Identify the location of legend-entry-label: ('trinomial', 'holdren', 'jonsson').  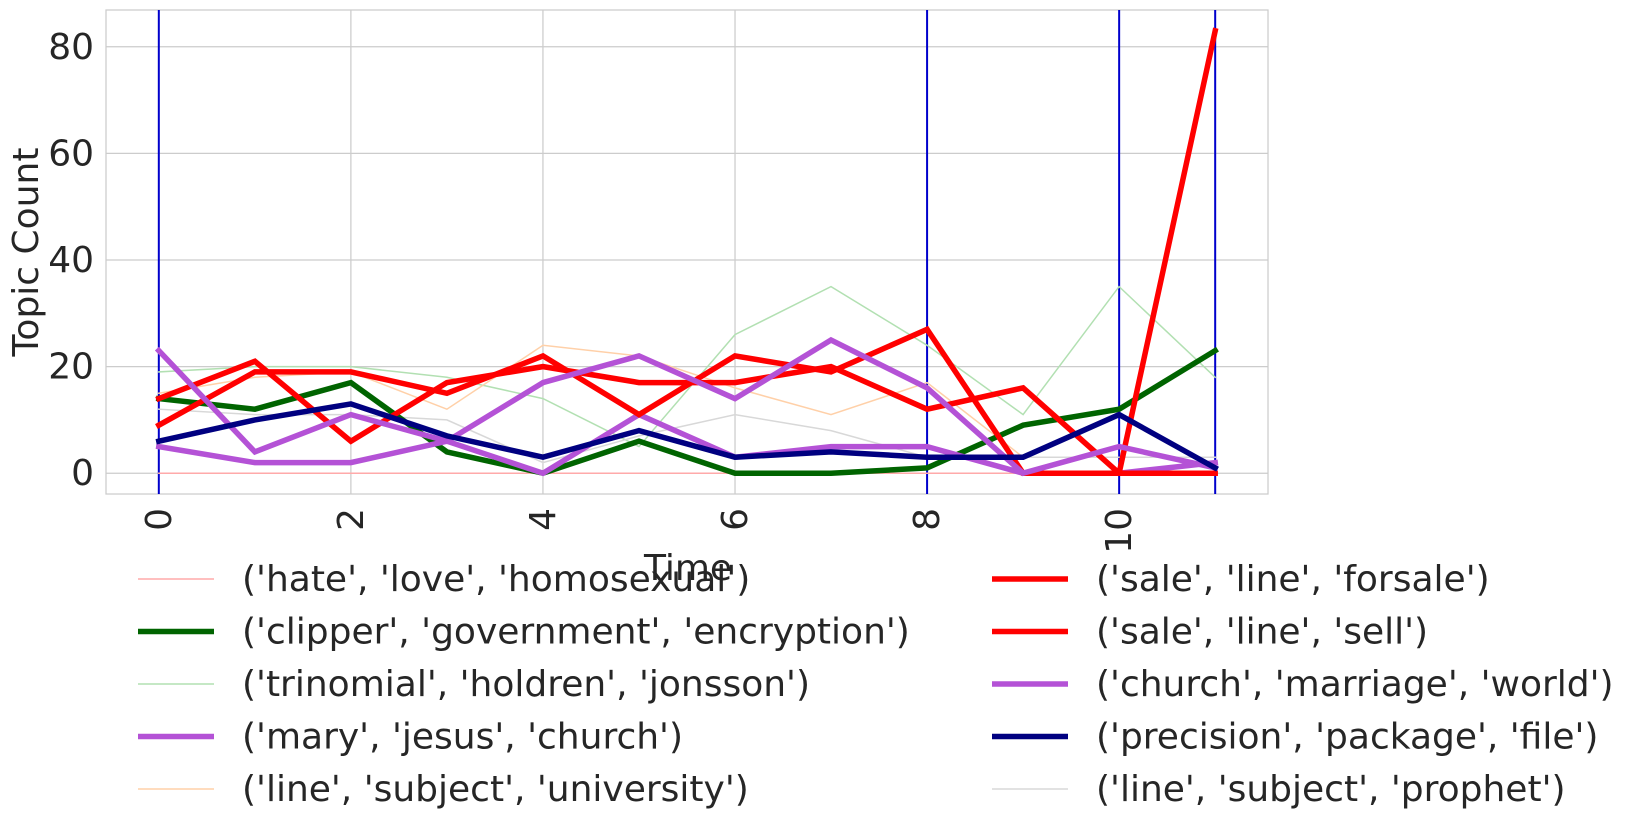
(526, 684).